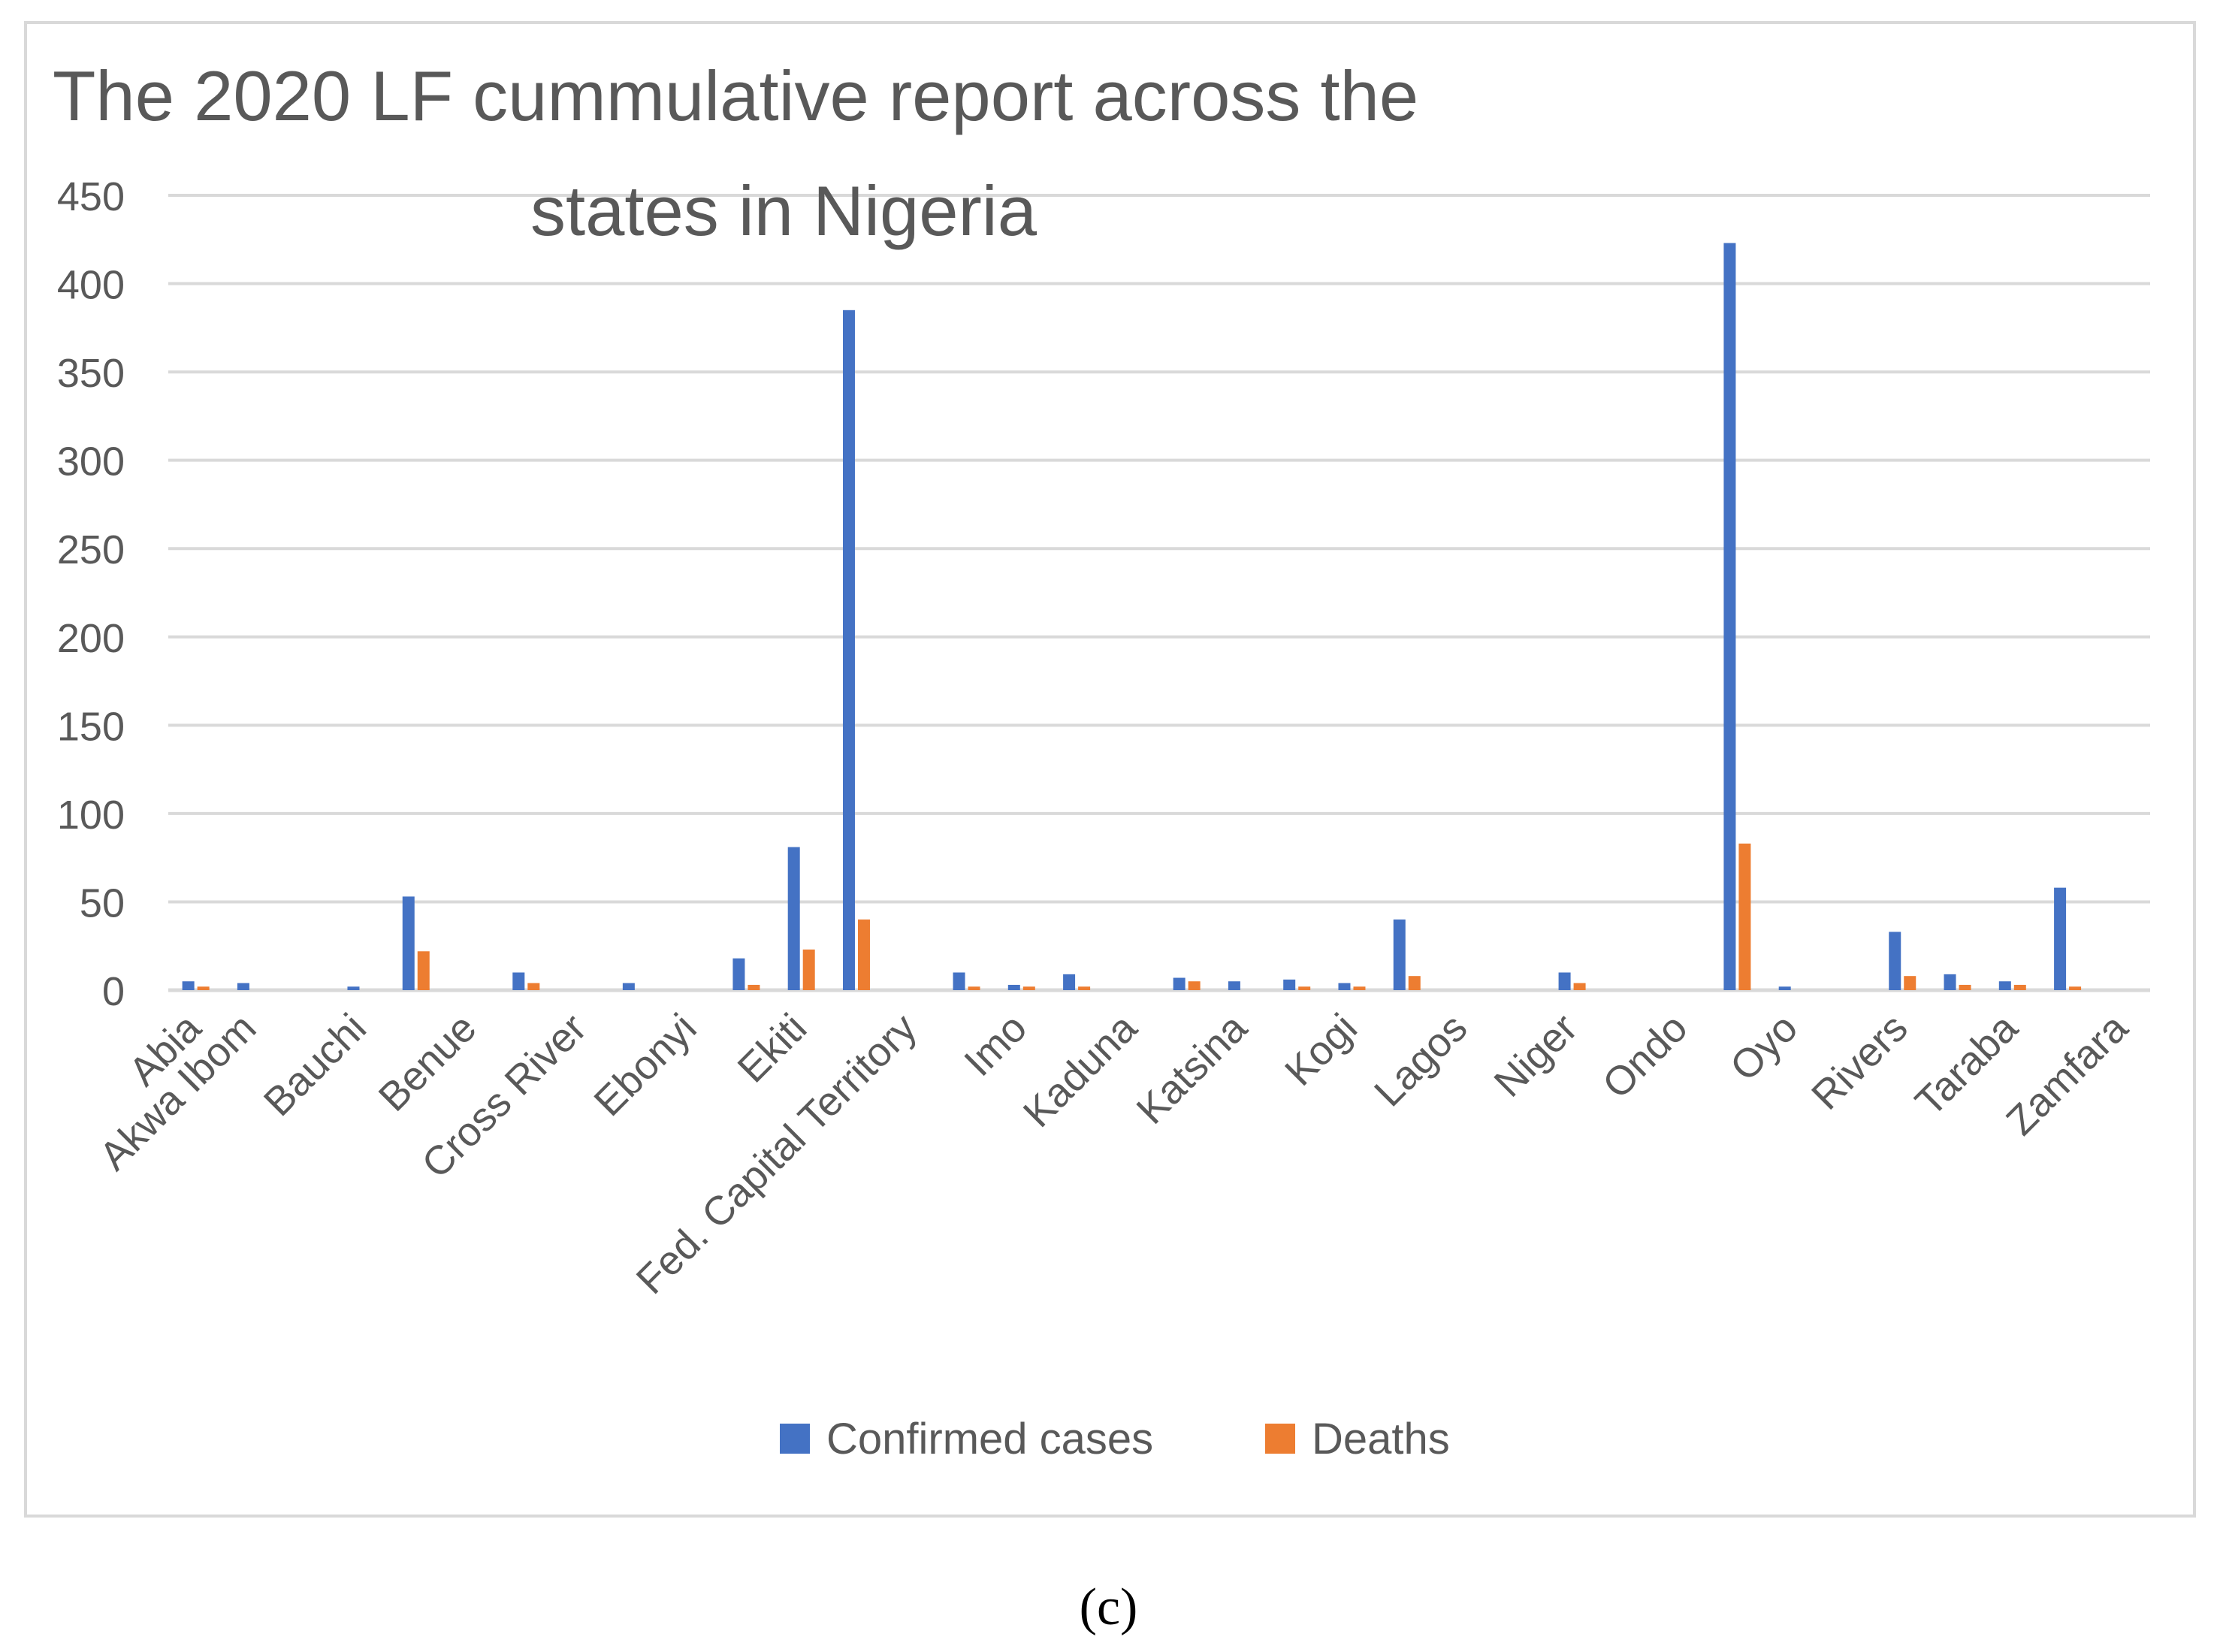 The image size is (2217, 1652). Describe the element at coordinates (1764, 1047) in the screenshot. I see `x-tick-label: Oyo` at that location.